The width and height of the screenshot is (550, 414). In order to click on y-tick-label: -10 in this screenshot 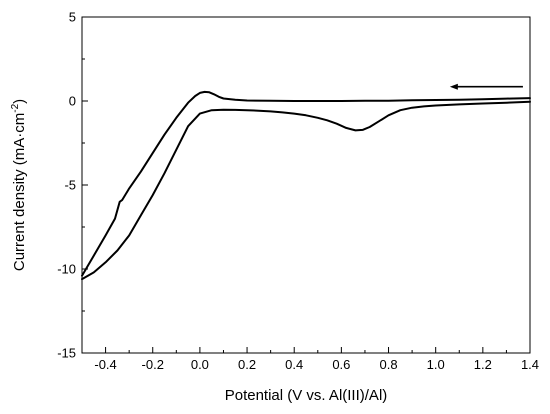, I will do `click(66, 269)`.